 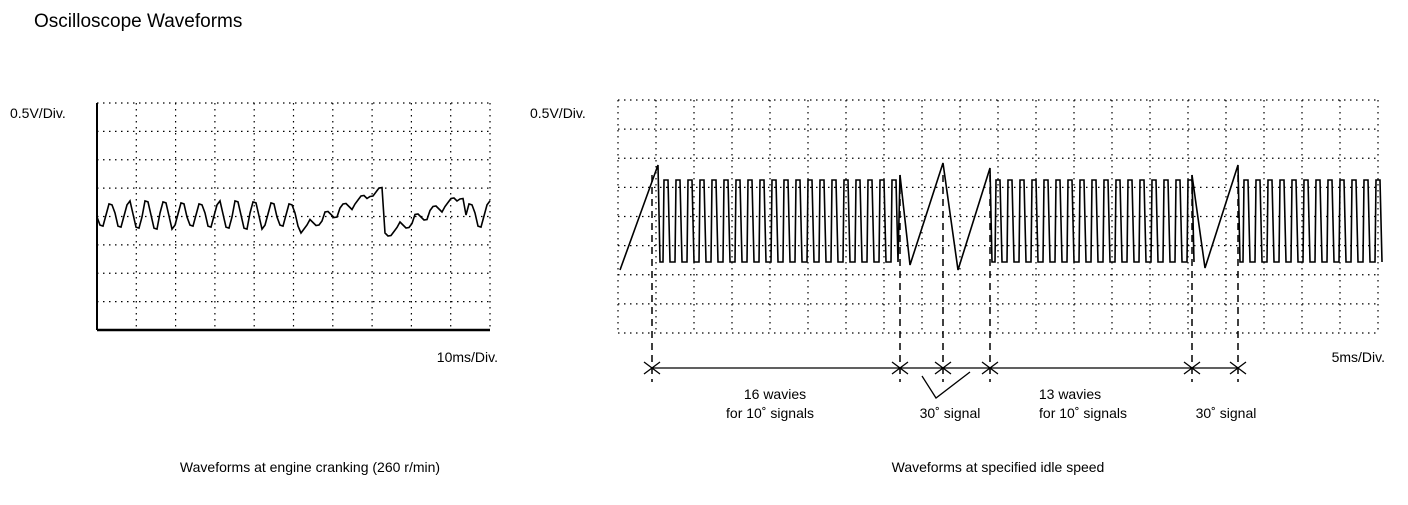 What do you see at coordinates (1358, 357) in the screenshot?
I see `time-scale: 5ms/Div.` at bounding box center [1358, 357].